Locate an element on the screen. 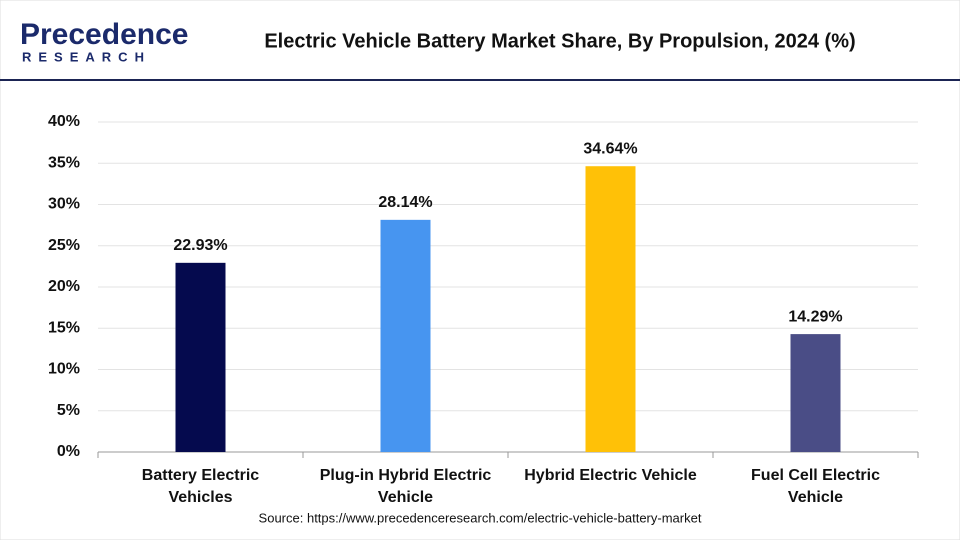  y-tick-label: 25% is located at coordinates (64, 245).